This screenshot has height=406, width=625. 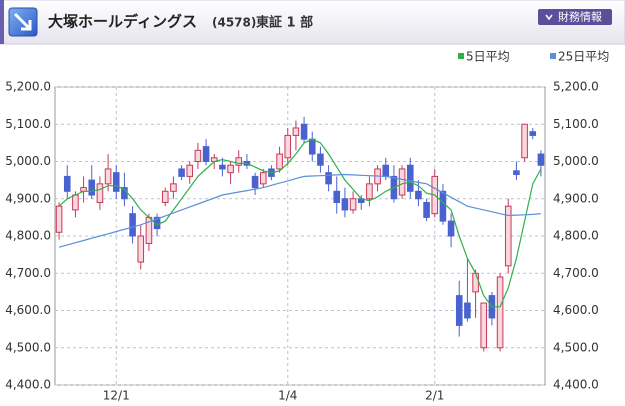 I want to click on stock-code: (4578), so click(x=234, y=23).